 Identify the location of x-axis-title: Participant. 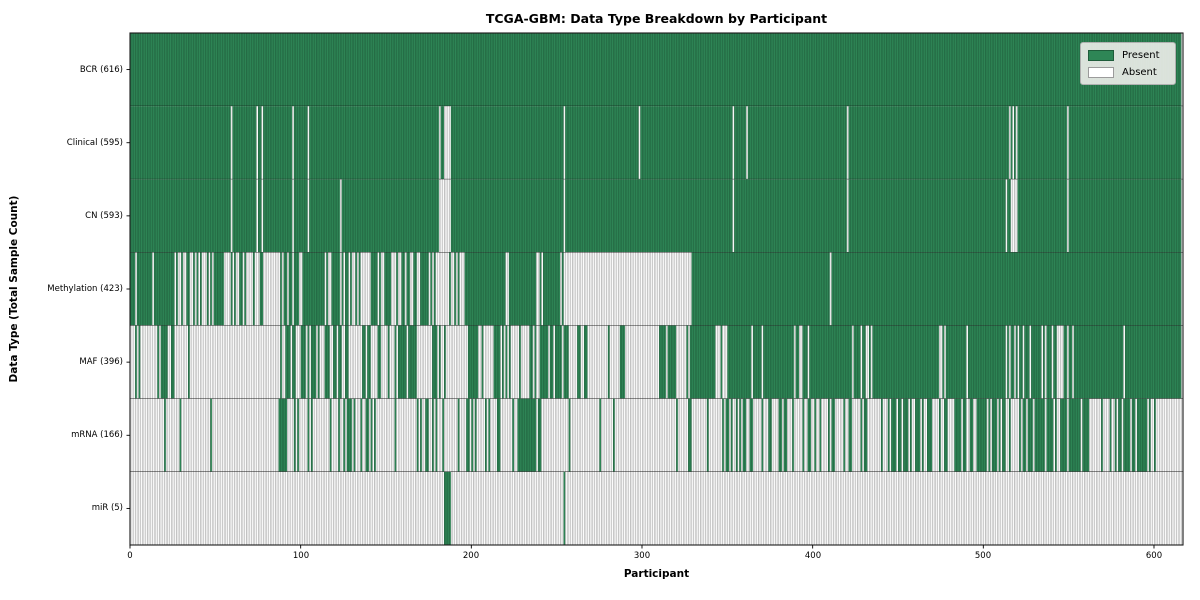
(656, 574).